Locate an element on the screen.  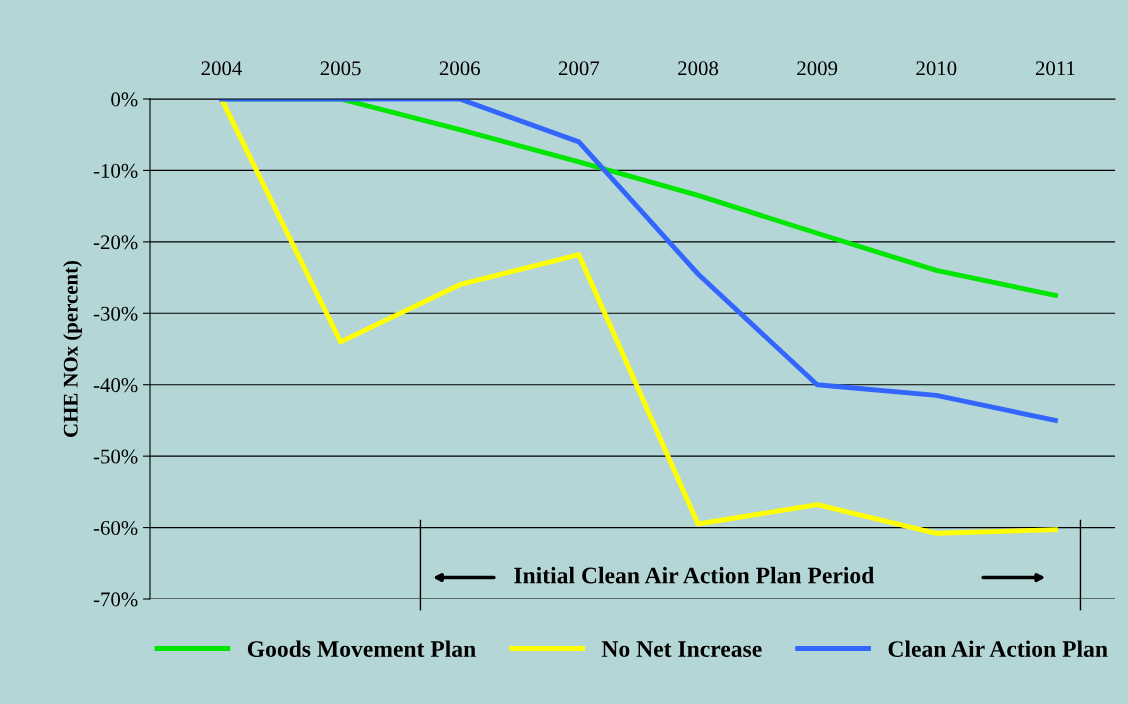
y-tick-label: -60% is located at coordinates (115, 528).